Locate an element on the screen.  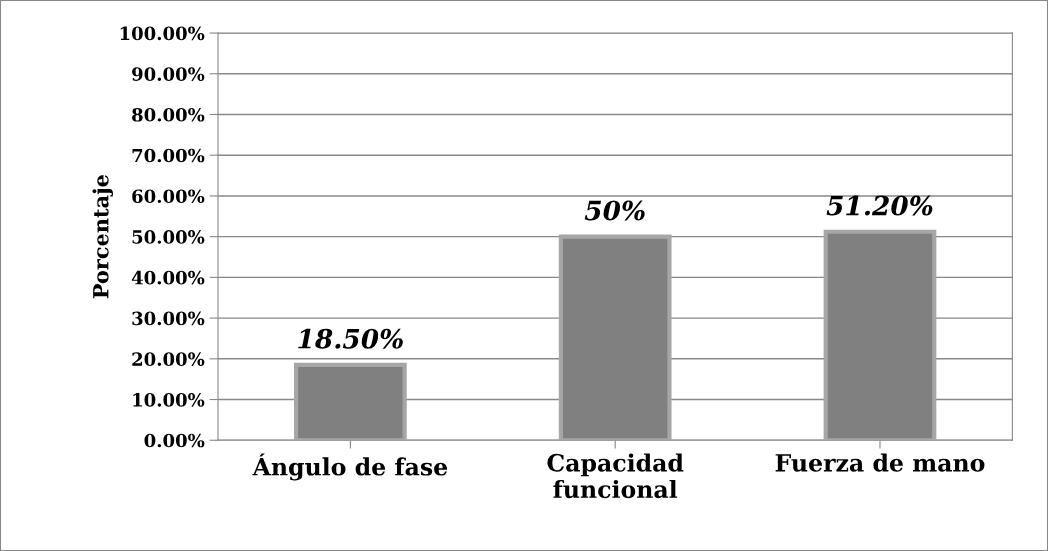
y-tick-label: 10.00% is located at coordinates (169, 399).